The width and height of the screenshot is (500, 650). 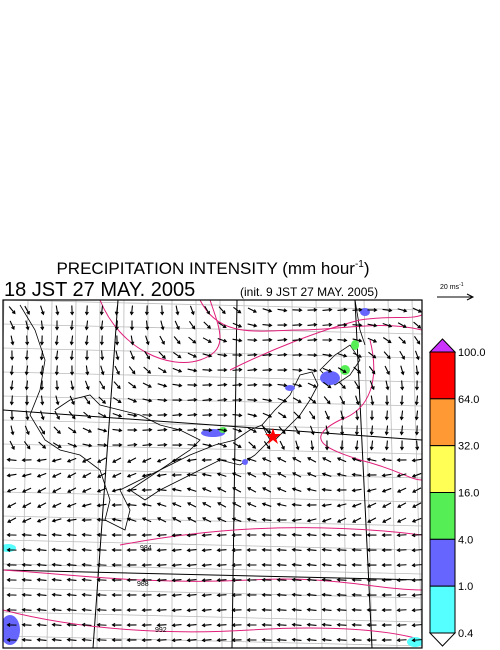 What do you see at coordinates (470, 297) in the screenshot?
I see `vector-legend-head` at bounding box center [470, 297].